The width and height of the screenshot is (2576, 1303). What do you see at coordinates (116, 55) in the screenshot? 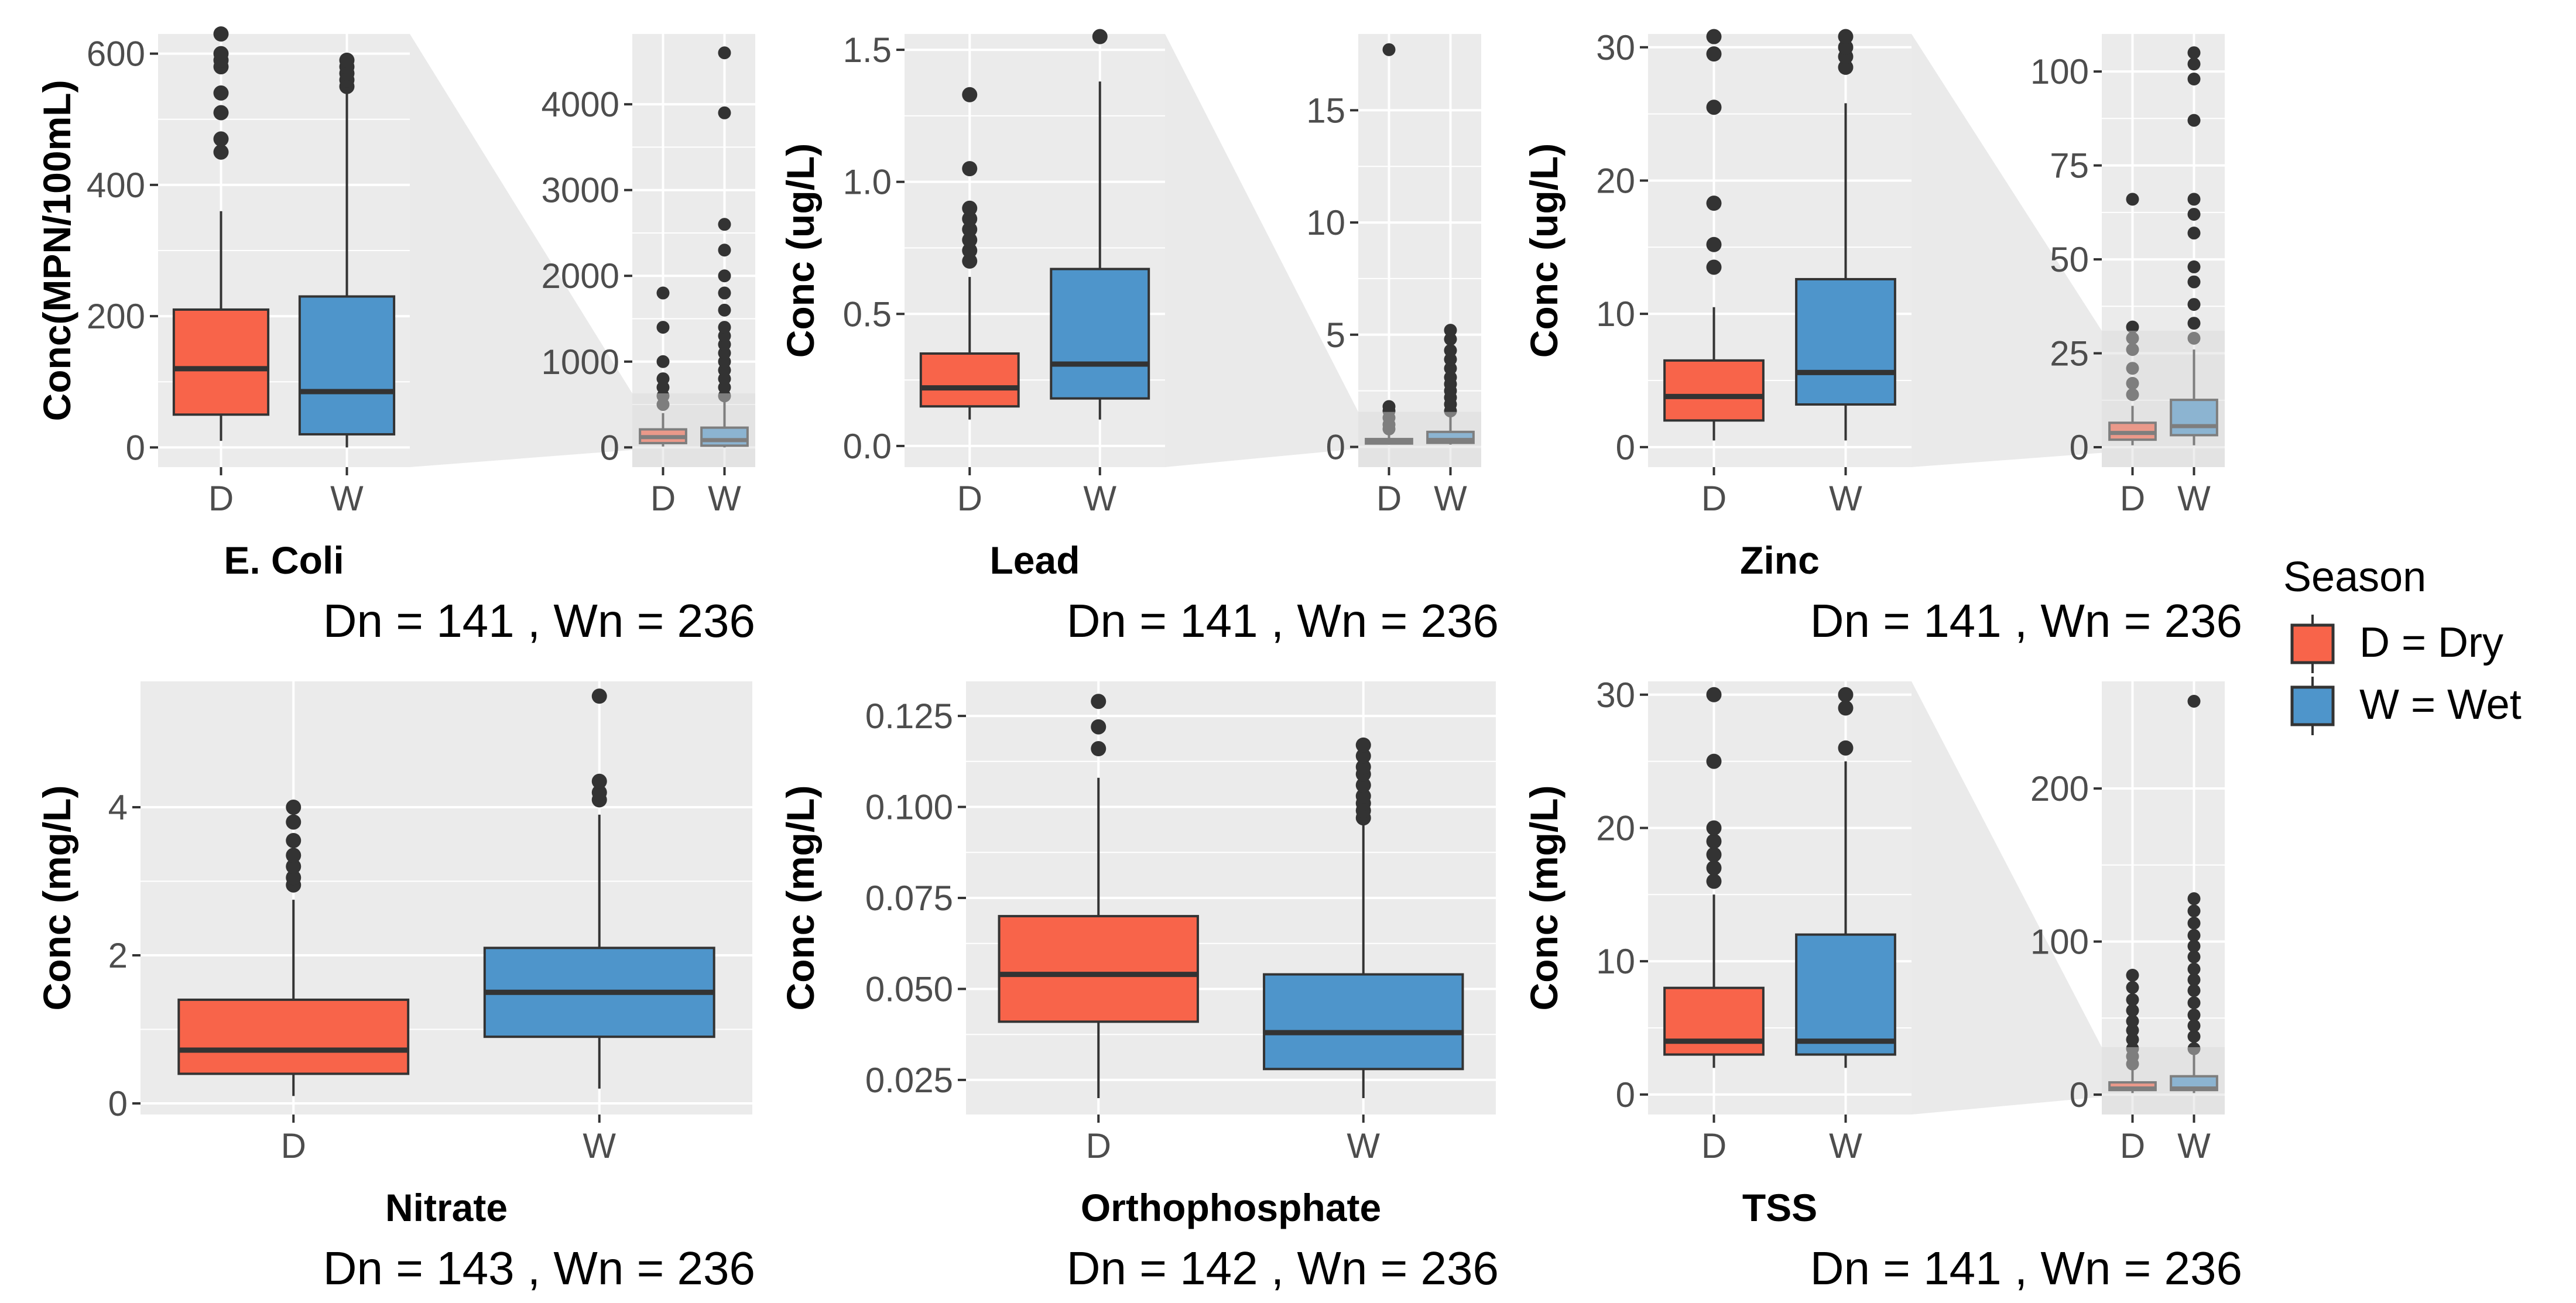
I see `ecoli-main-ytick-label: 600` at bounding box center [116, 55].